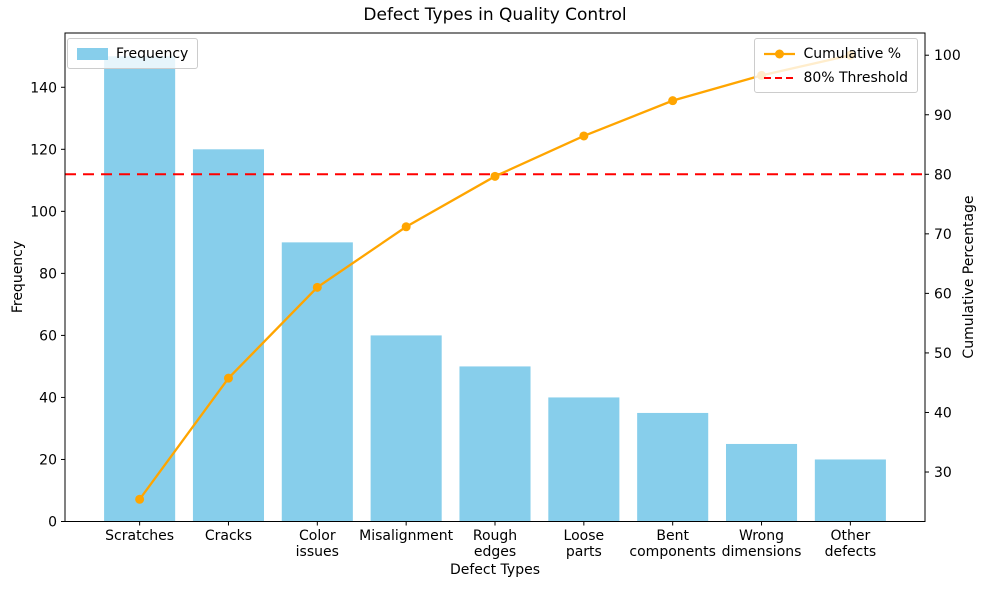 This screenshot has height=590, width=989. What do you see at coordinates (52, 523) in the screenshot?
I see `left-axis-tick-label: 0` at bounding box center [52, 523].